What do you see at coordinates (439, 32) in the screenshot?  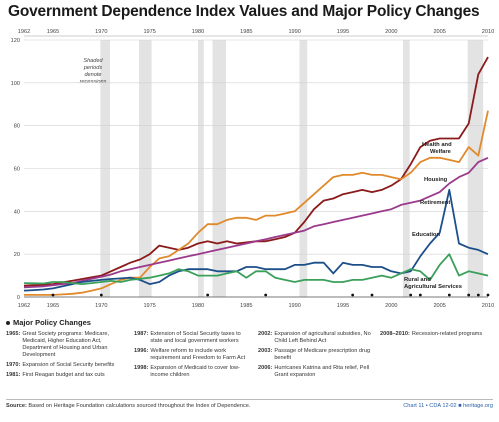 I see `x-tick-label-top: 2005` at bounding box center [439, 32].